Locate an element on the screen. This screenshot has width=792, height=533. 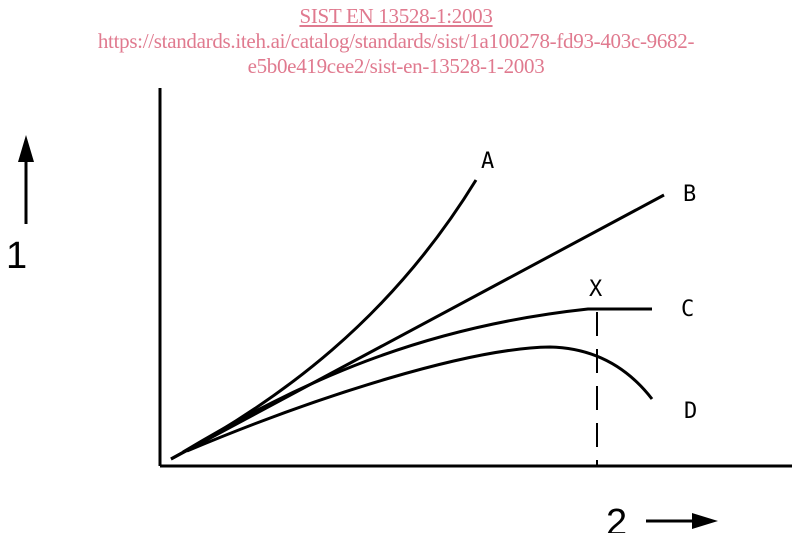
curve-label-b: B is located at coordinates (689, 194).